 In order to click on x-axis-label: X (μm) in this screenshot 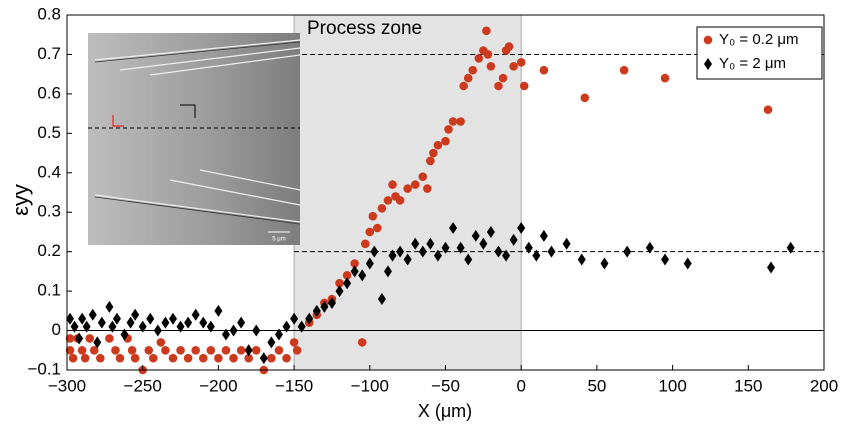, I will do `click(445, 411)`.